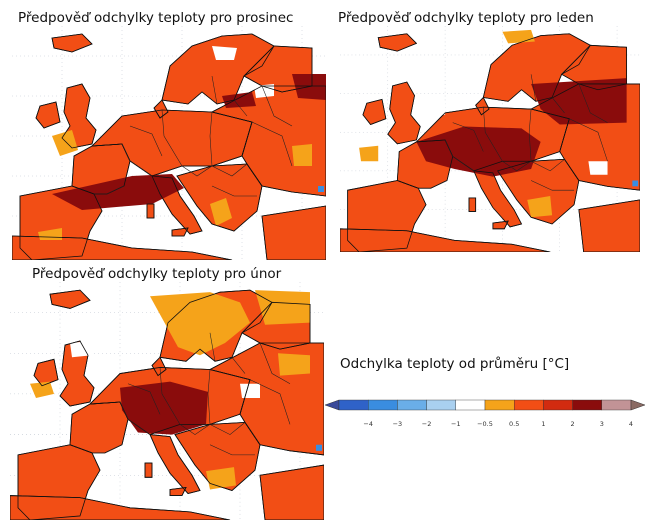 This screenshot has height=528, width=650. Describe the element at coordinates (157, 274) in the screenshot. I see `map-title-unor: Předpověď odchylky teploty pro únor` at that location.